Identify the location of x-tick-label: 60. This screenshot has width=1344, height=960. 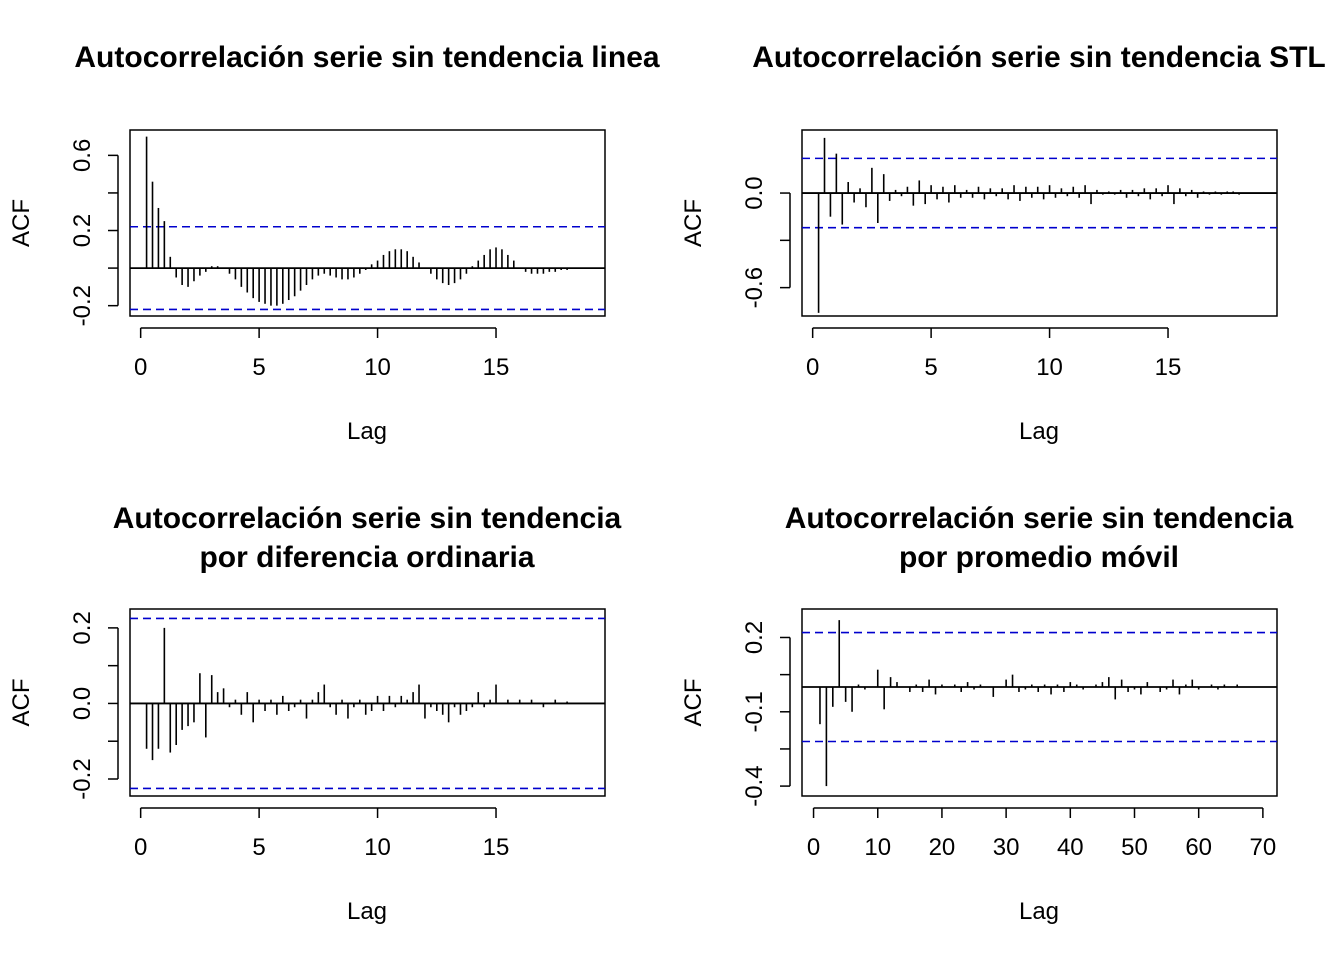
(1198, 847).